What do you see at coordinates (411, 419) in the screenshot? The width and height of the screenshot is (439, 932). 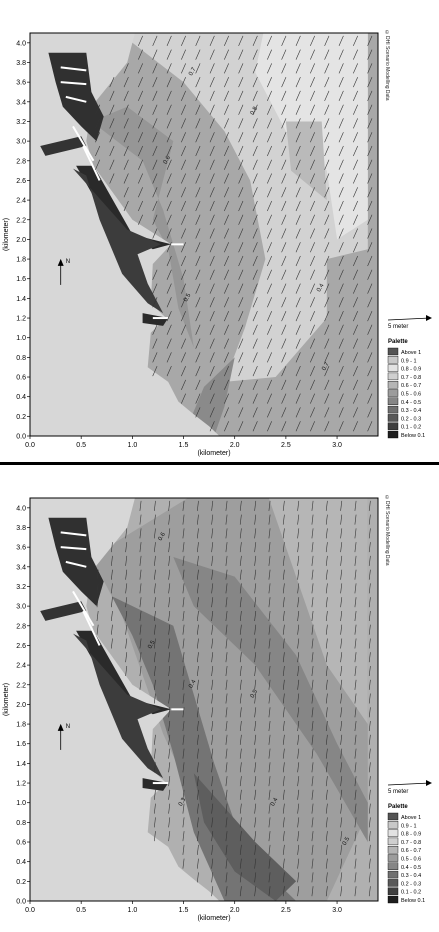 I see `legend-label: 0.2 - 0.3` at bounding box center [411, 419].